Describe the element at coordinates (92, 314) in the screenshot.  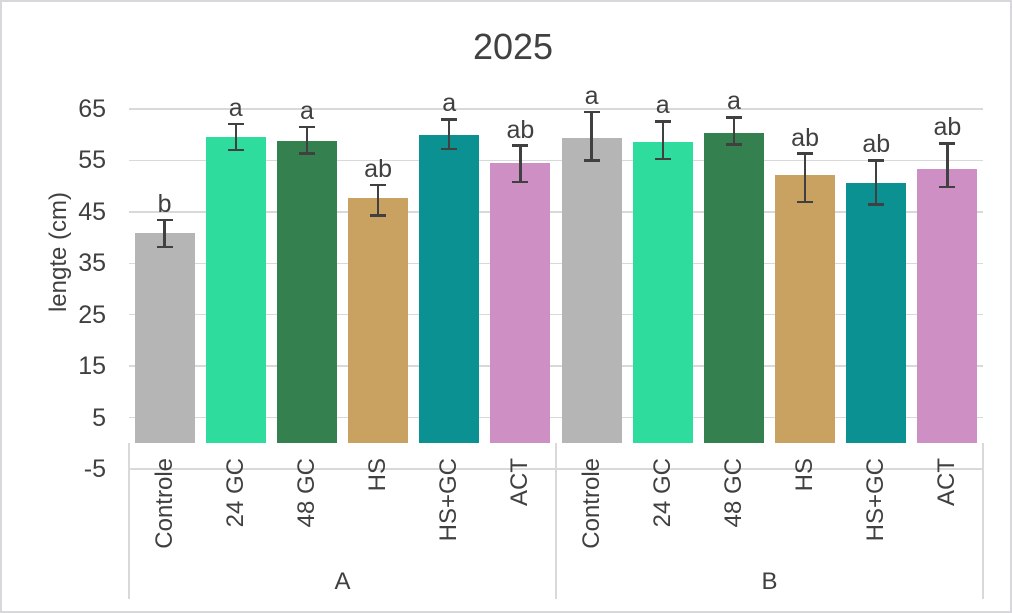
I see `y-tick-label: 25` at that location.